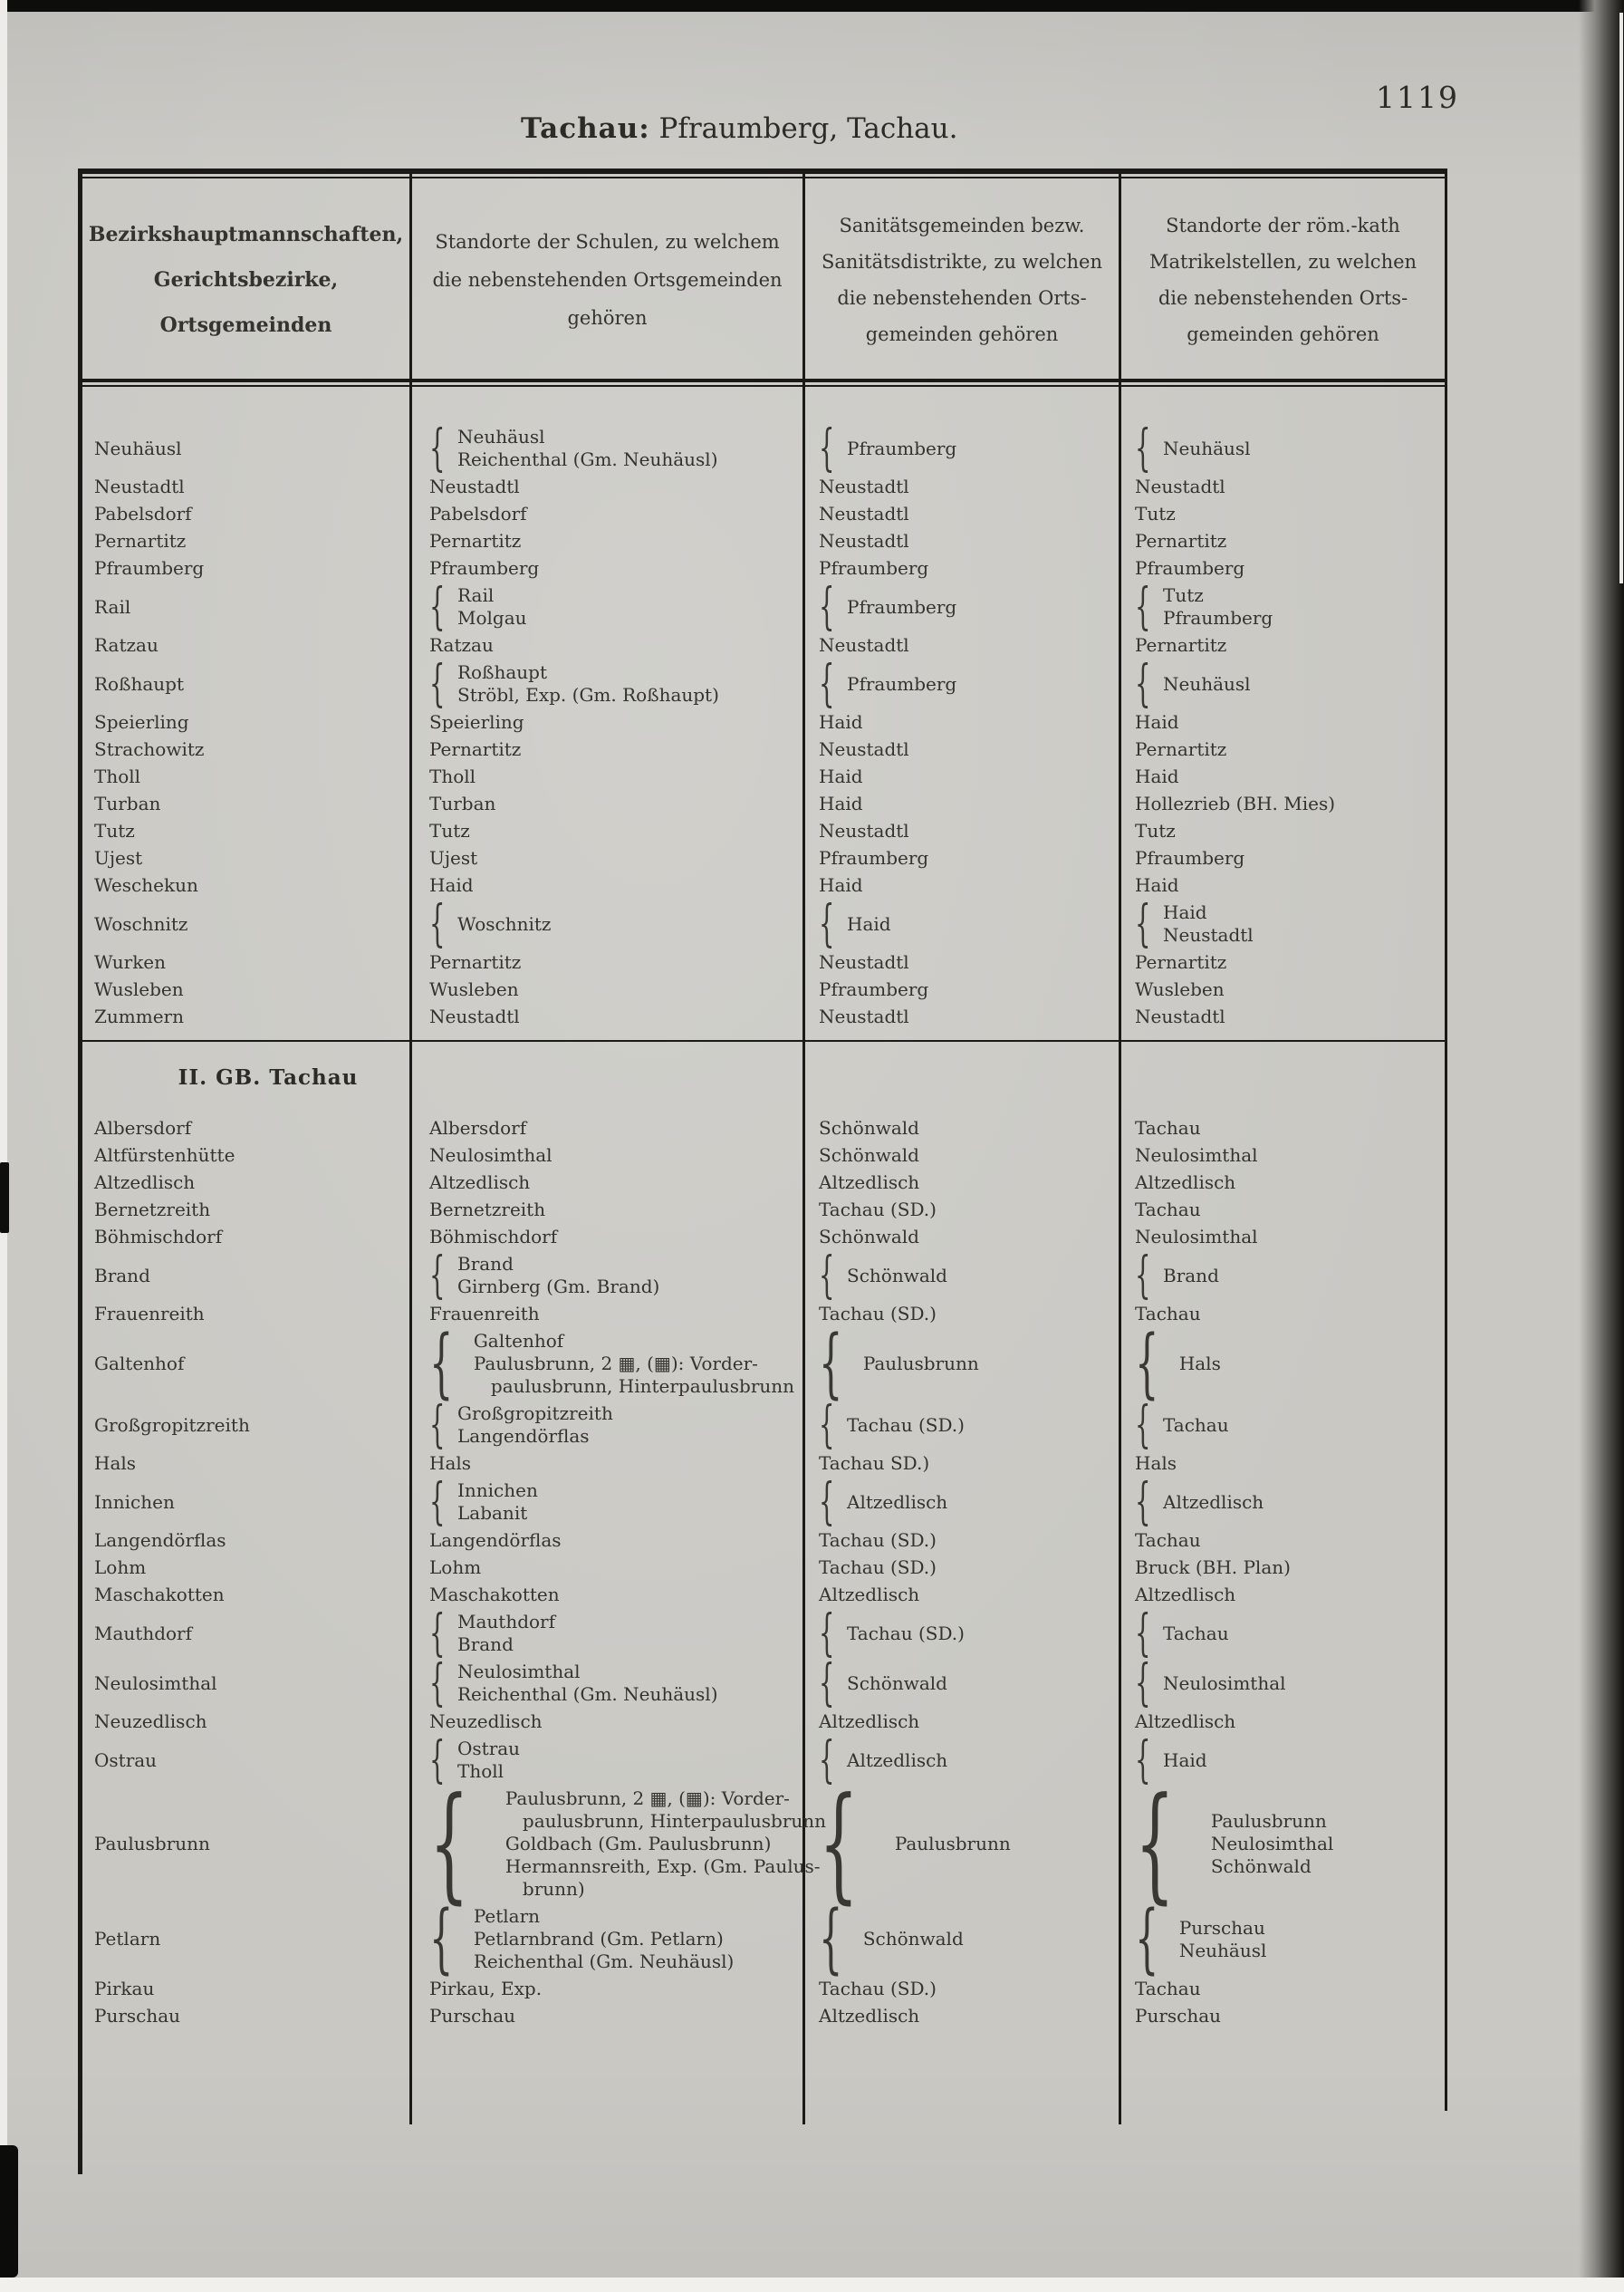  Describe the element at coordinates (243, 1155) in the screenshot. I see `cell-gemeinde: Altfürstenhütte` at that location.